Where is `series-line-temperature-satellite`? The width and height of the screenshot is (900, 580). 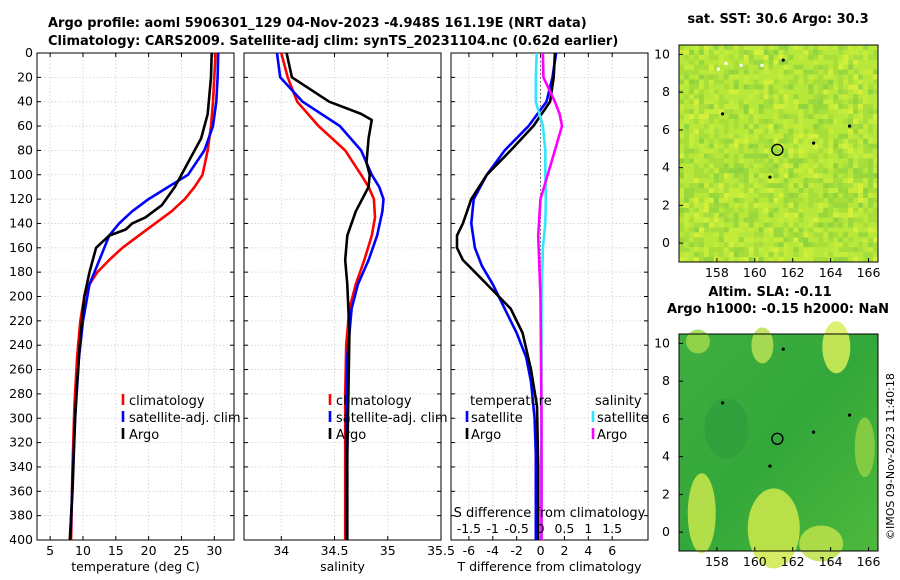 series-line-temperature-satellite is located at coordinates (513, 296).